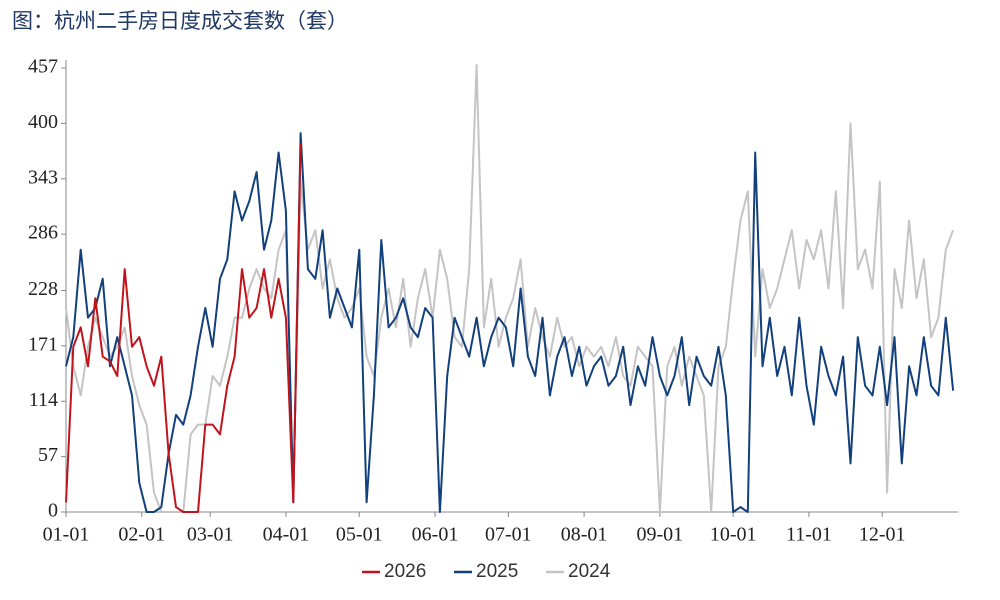 Image resolution: width=1000 pixels, height=600 pixels. I want to click on y-tick-label: 0, so click(53, 511).